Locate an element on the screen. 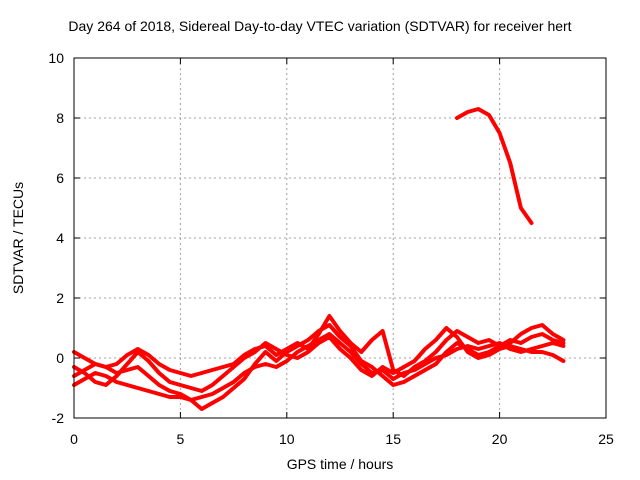 The width and height of the screenshot is (640, 480). y-tick-label: -2 is located at coordinates (58, 418).